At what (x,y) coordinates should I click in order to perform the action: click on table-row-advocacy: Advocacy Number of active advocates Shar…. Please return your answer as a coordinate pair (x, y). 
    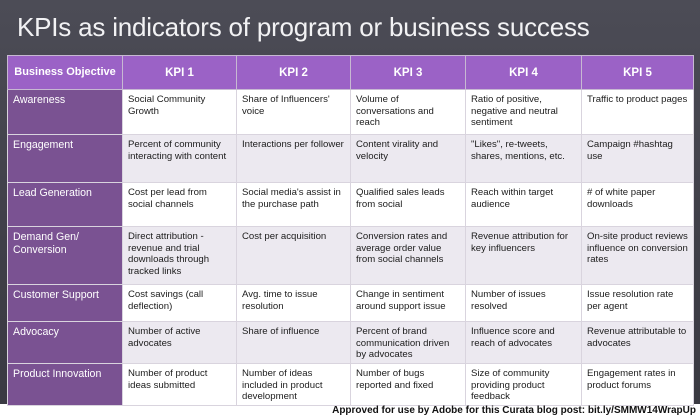
    Looking at the image, I should click on (350, 342).